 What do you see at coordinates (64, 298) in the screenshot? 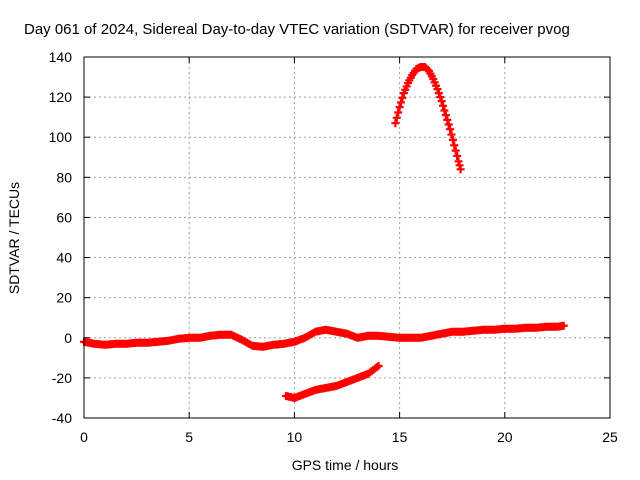
I see `y-tick-label: 20` at bounding box center [64, 298].